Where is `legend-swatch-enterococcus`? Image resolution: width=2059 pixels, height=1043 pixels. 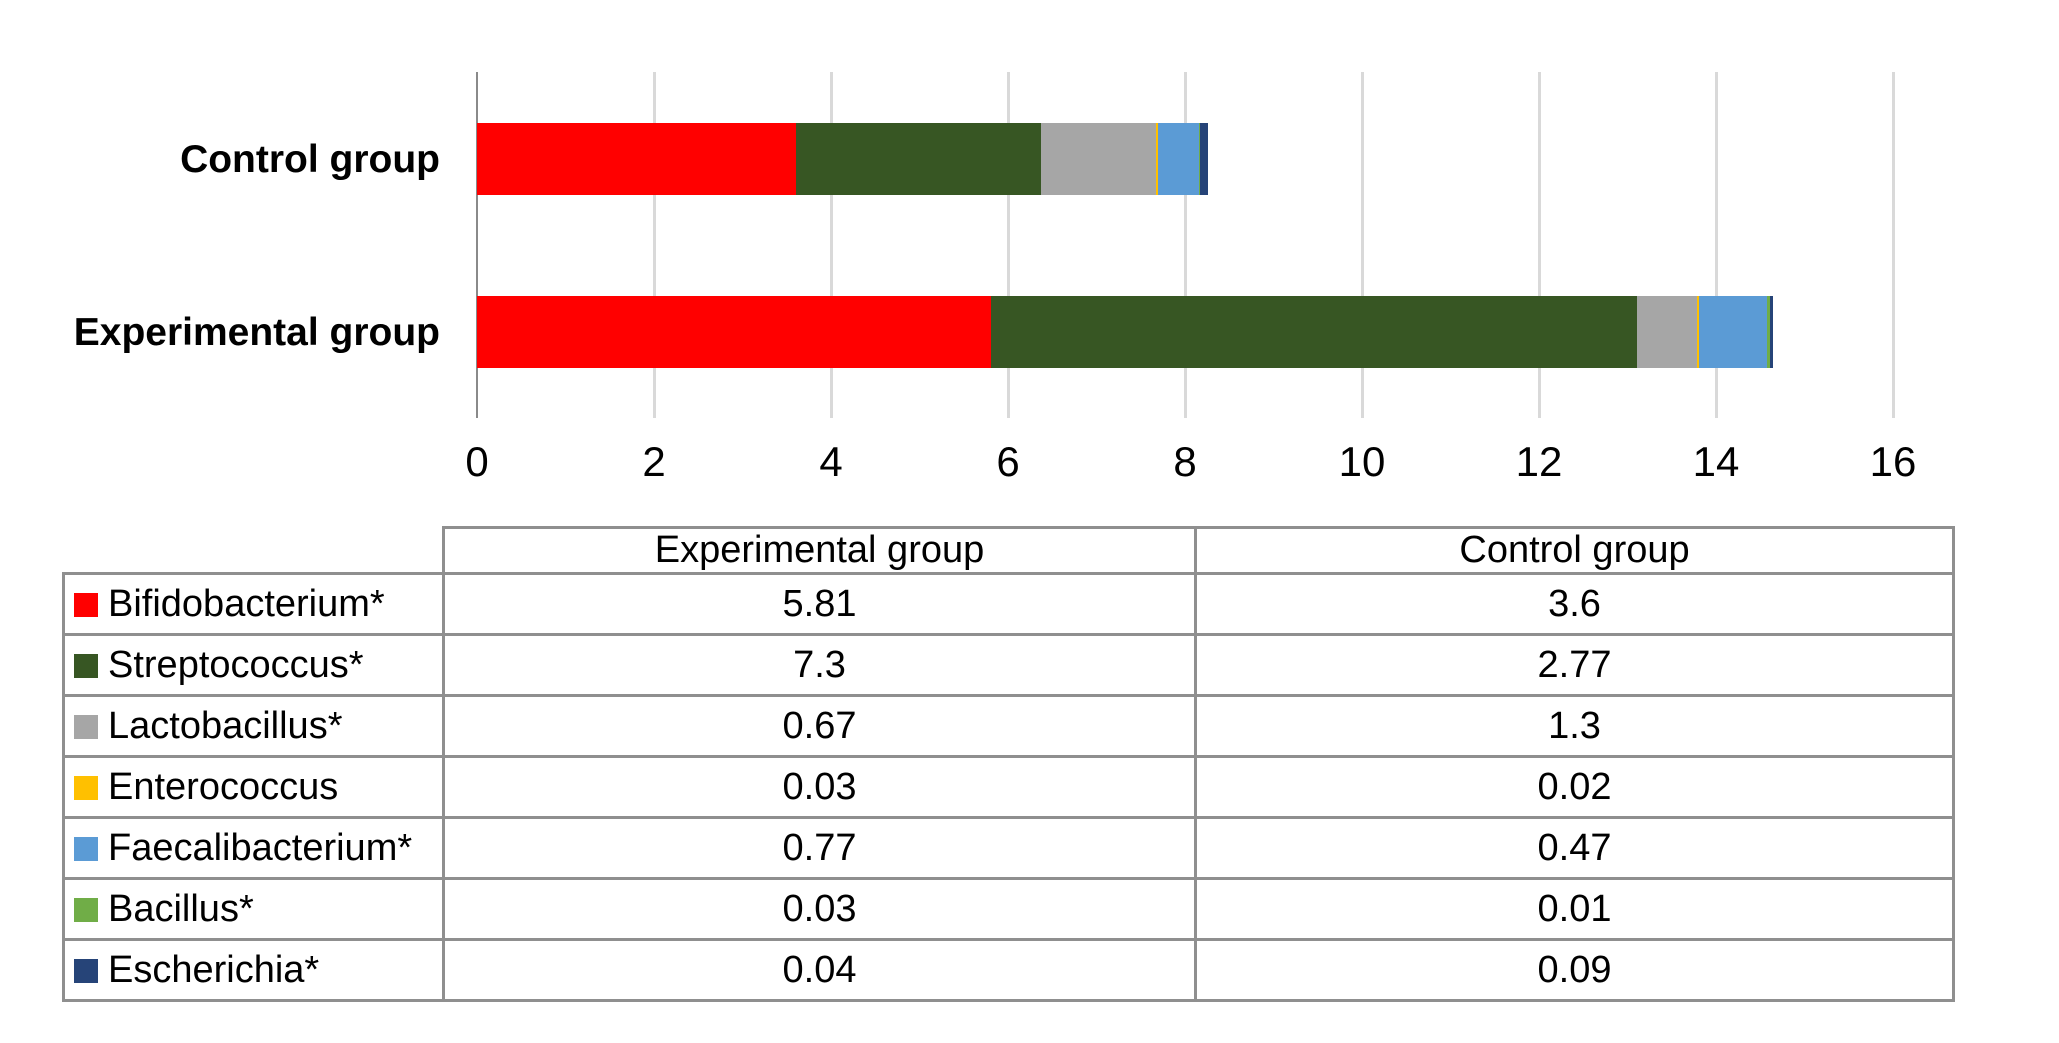
legend-swatch-enterococcus is located at coordinates (86, 787).